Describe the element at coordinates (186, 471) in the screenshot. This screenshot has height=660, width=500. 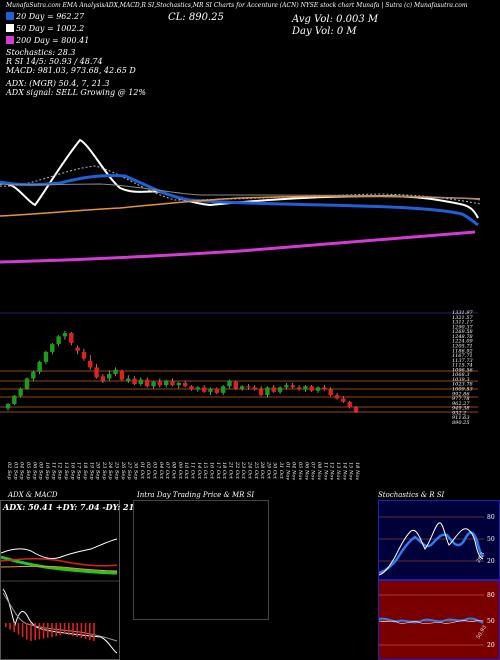
I see `date-tick-label: 10 Oct` at that location.